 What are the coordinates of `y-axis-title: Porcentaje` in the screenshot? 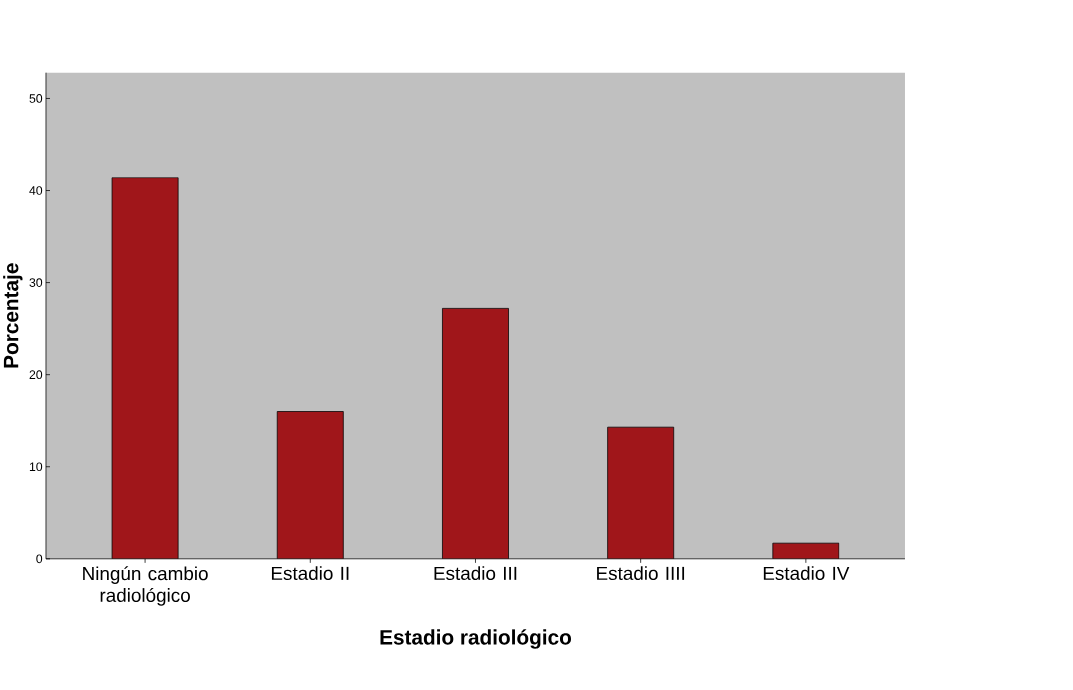 It's located at (13, 315).